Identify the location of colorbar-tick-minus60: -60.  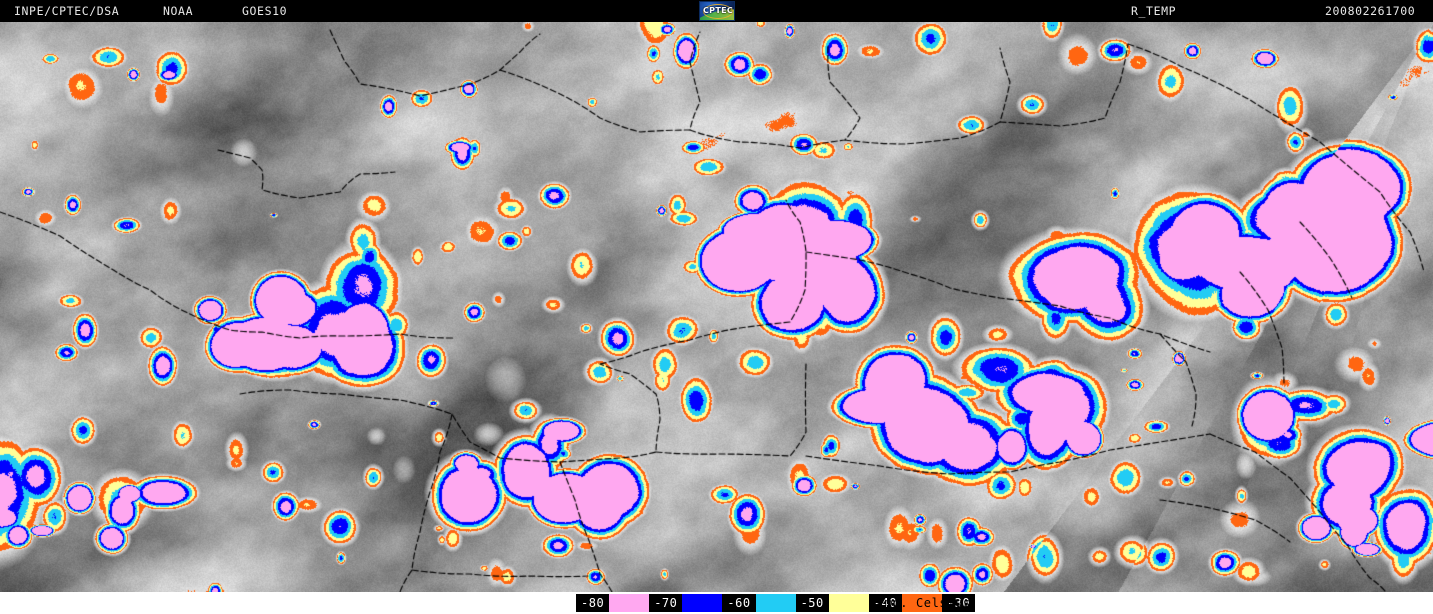
(739, 603).